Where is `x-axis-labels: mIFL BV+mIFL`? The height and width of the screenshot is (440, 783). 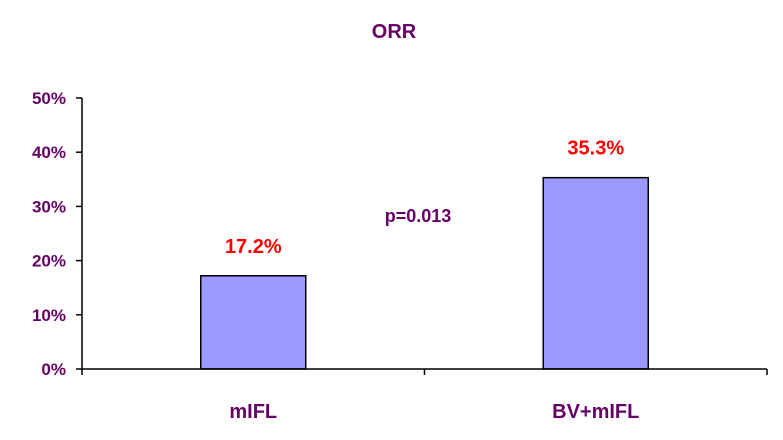 x-axis-labels: mIFL BV+mIFL is located at coordinates (434, 412).